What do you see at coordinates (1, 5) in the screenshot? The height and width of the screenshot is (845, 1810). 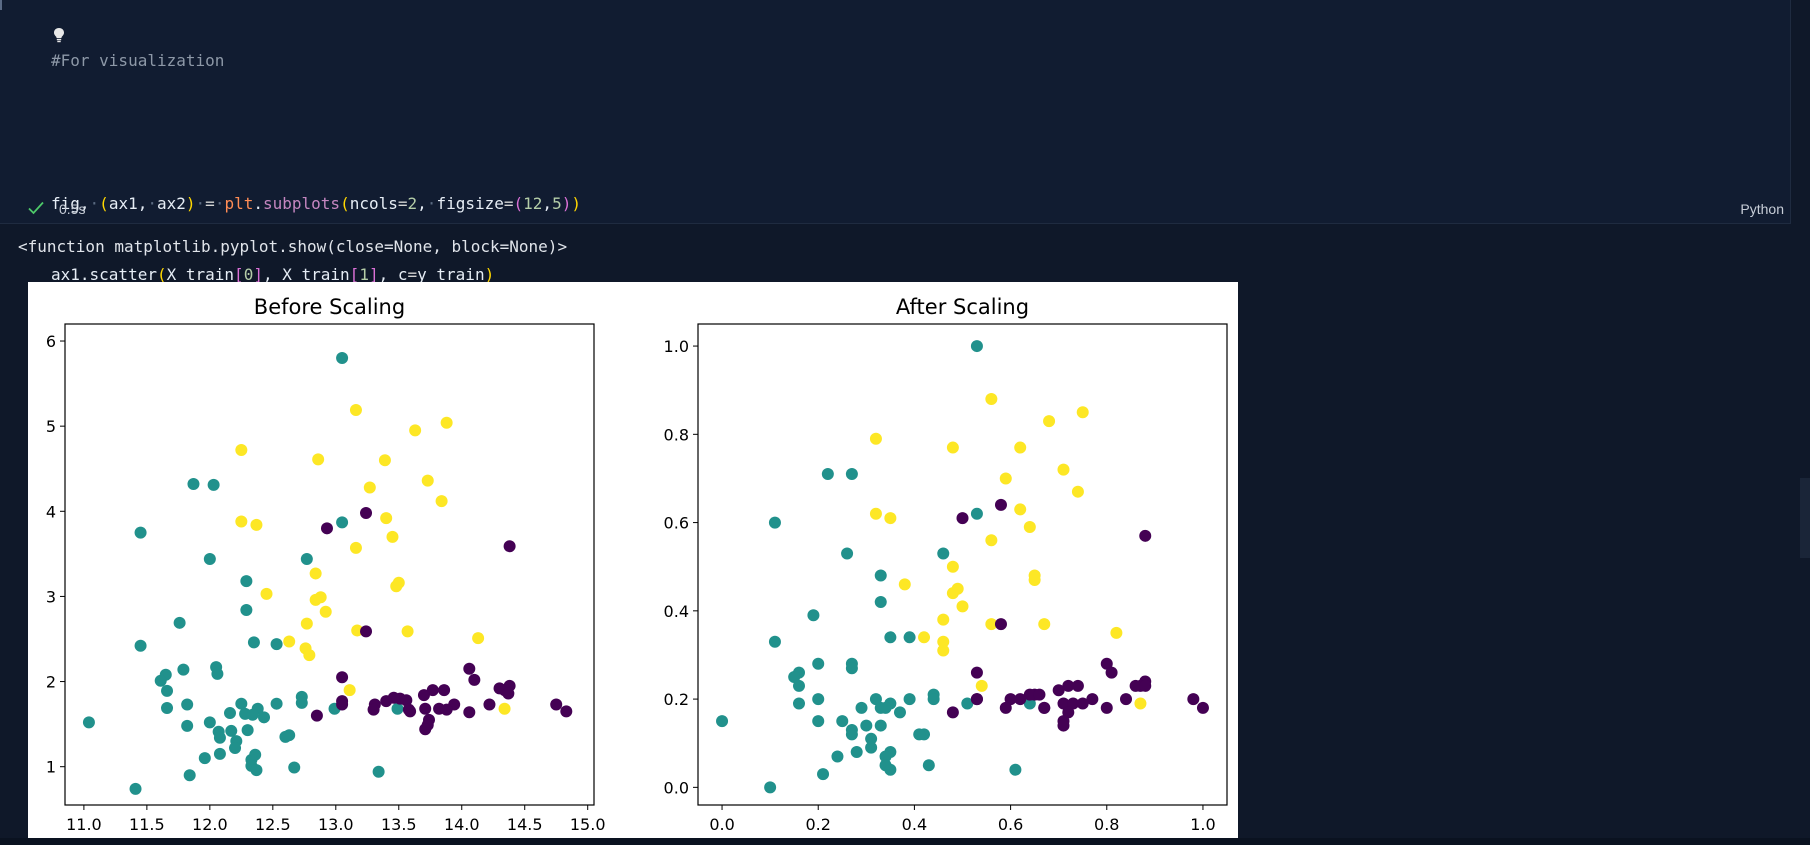 I see `cell-gutter-marker` at bounding box center [1, 5].